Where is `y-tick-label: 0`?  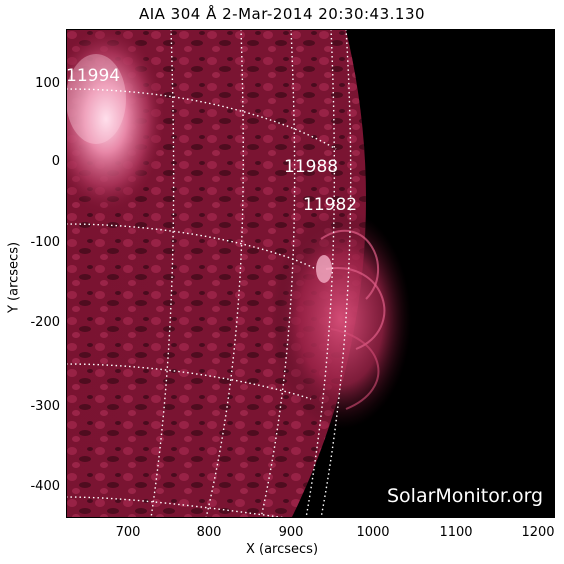
y-tick-label: 0 is located at coordinates (55, 161).